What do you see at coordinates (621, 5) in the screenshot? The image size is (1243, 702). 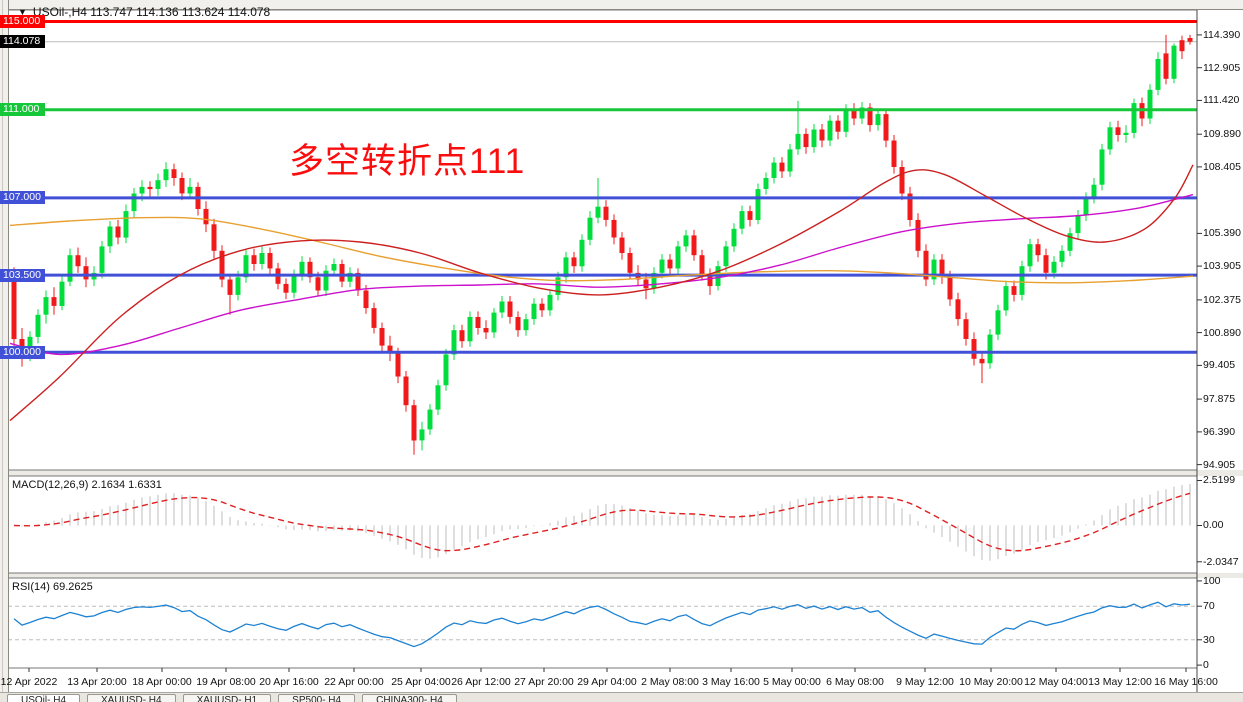 I see `window-top-border` at bounding box center [621, 5].